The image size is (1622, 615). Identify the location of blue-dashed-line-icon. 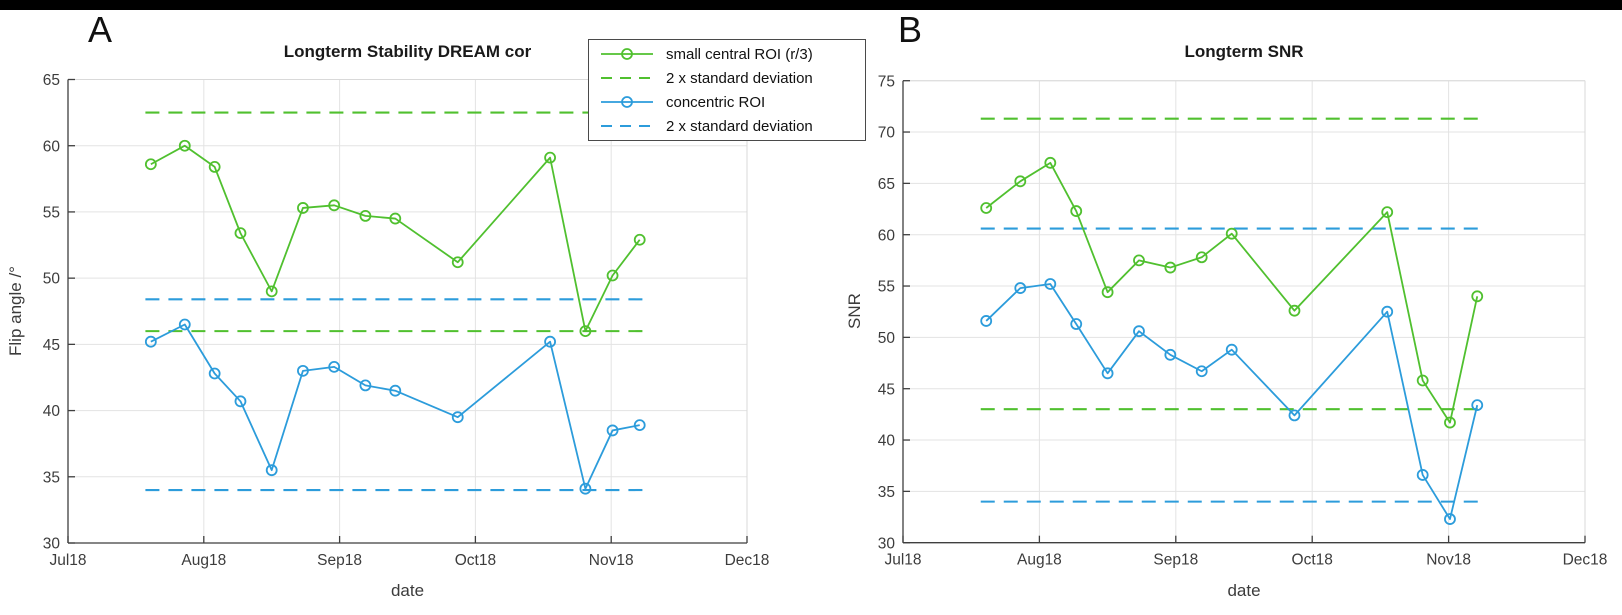
(627, 126).